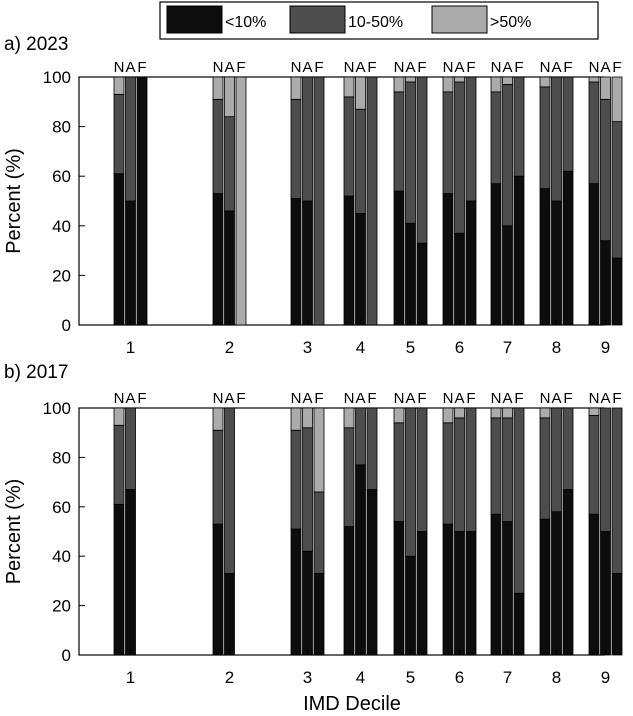 Image resolution: width=633 pixels, height=716 pixels. Describe the element at coordinates (379, 20) in the screenshot. I see `legend-box` at that location.